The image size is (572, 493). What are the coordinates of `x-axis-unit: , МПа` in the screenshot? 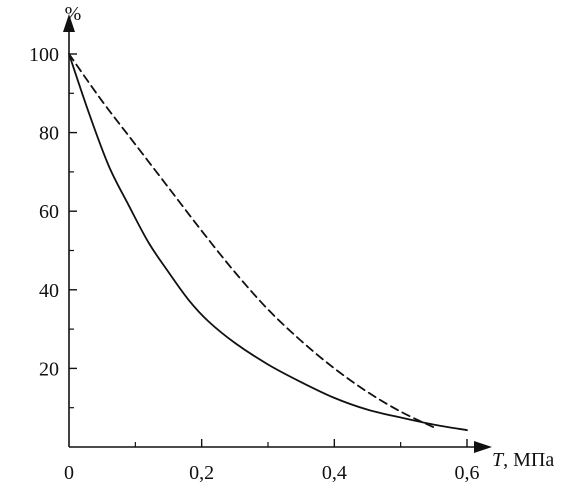 It's located at (528, 460).